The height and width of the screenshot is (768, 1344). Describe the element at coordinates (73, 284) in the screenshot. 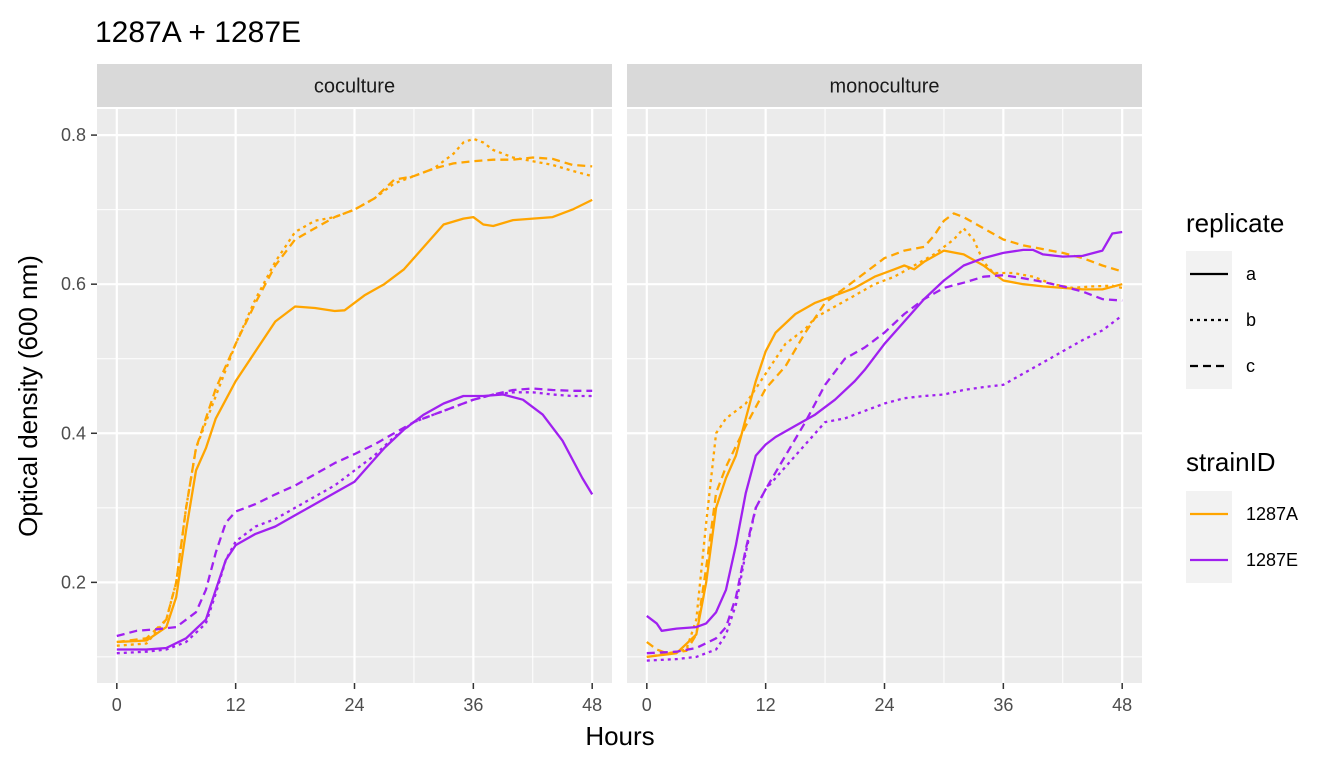

I see `y-tick-label: 0.6` at that location.